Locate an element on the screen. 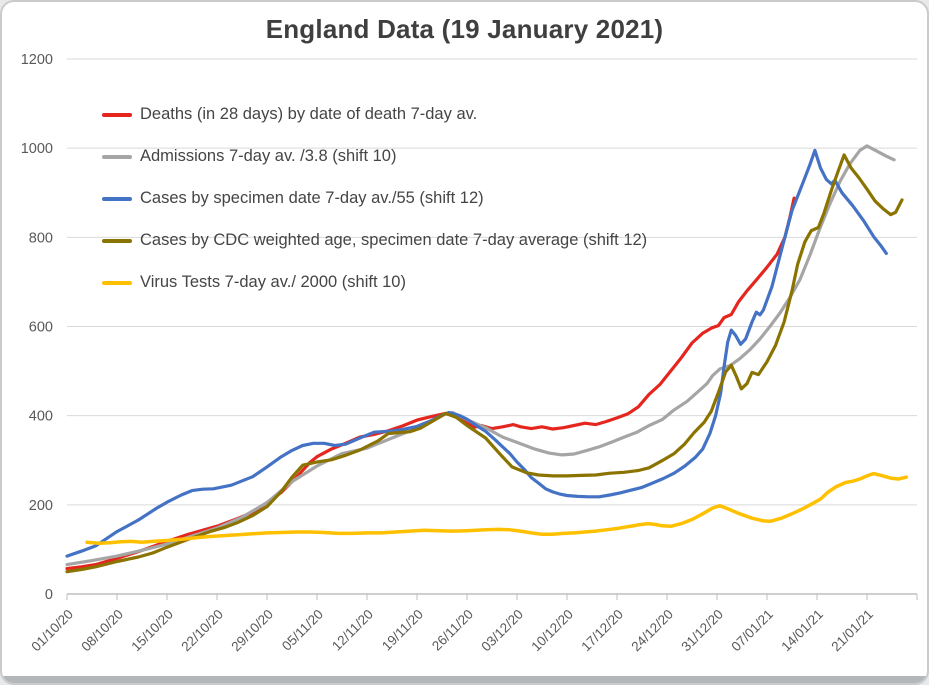 The height and width of the screenshot is (685, 929). y-axis-tick-label: 800 is located at coordinates (41, 238).